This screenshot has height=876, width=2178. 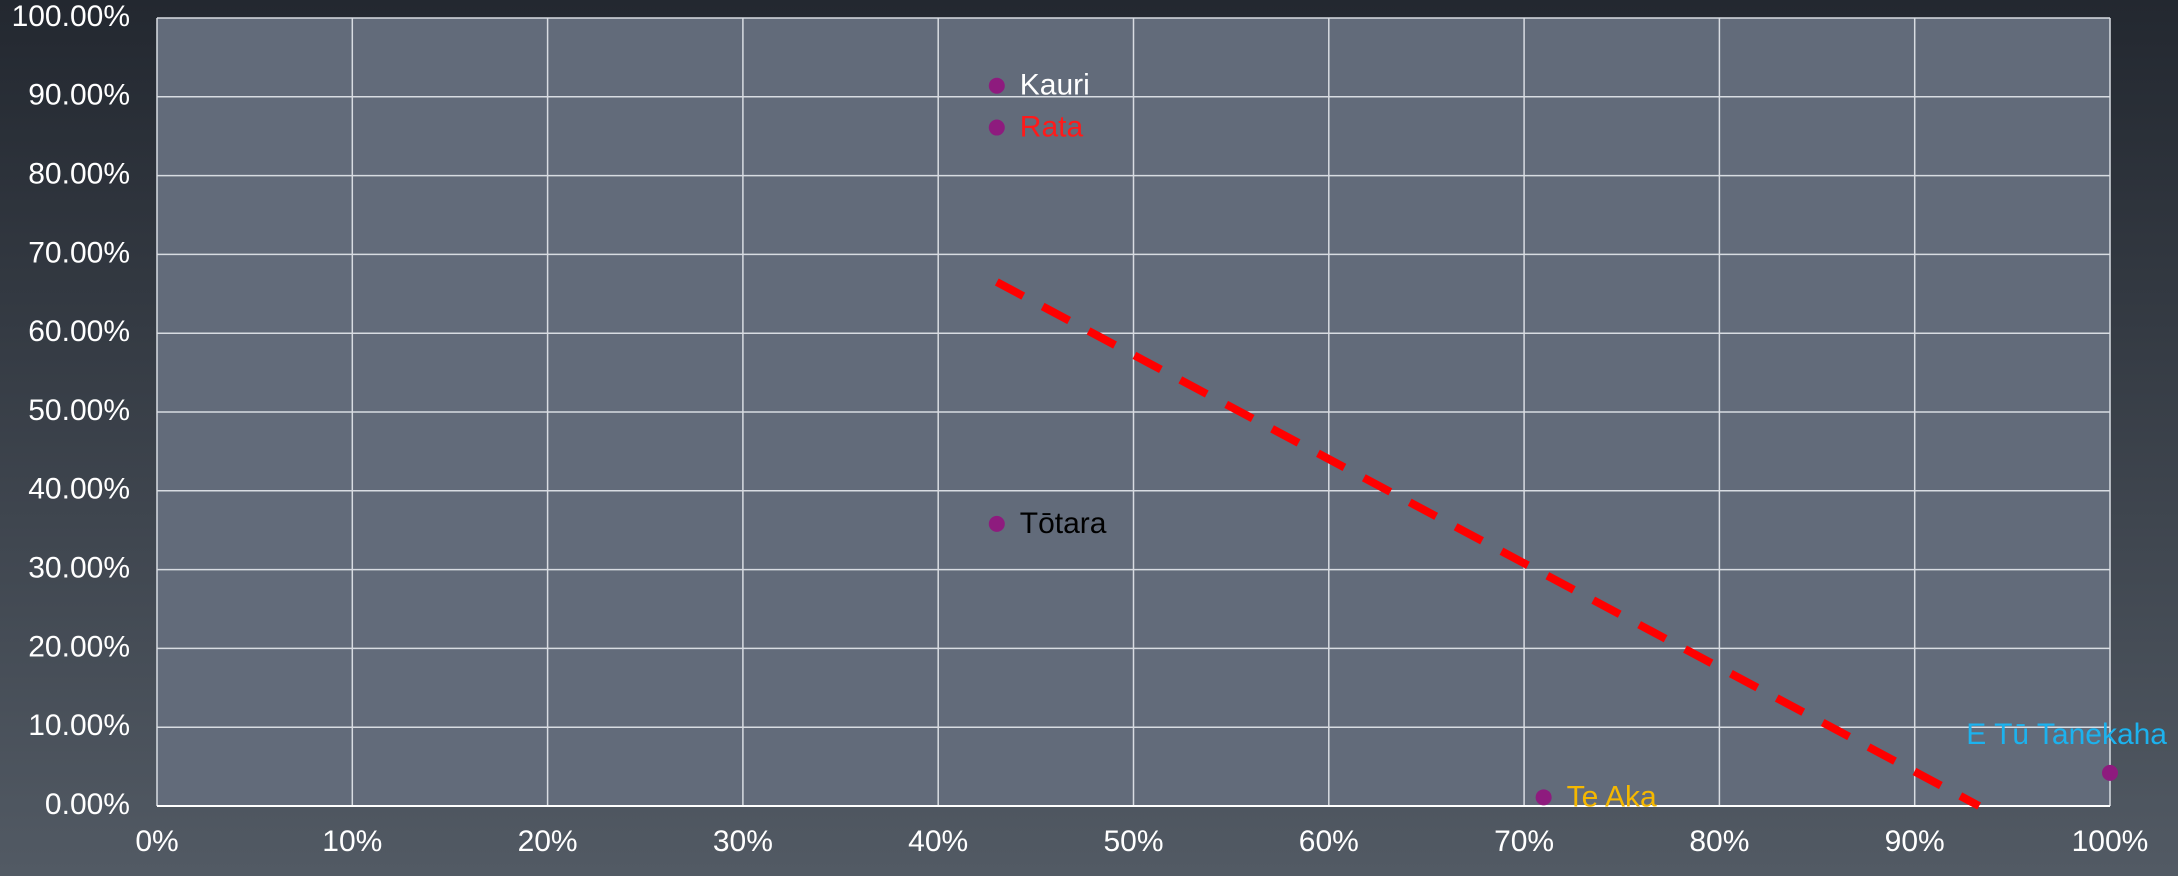 What do you see at coordinates (2110, 841) in the screenshot?
I see `x-tick-label: 100%` at bounding box center [2110, 841].